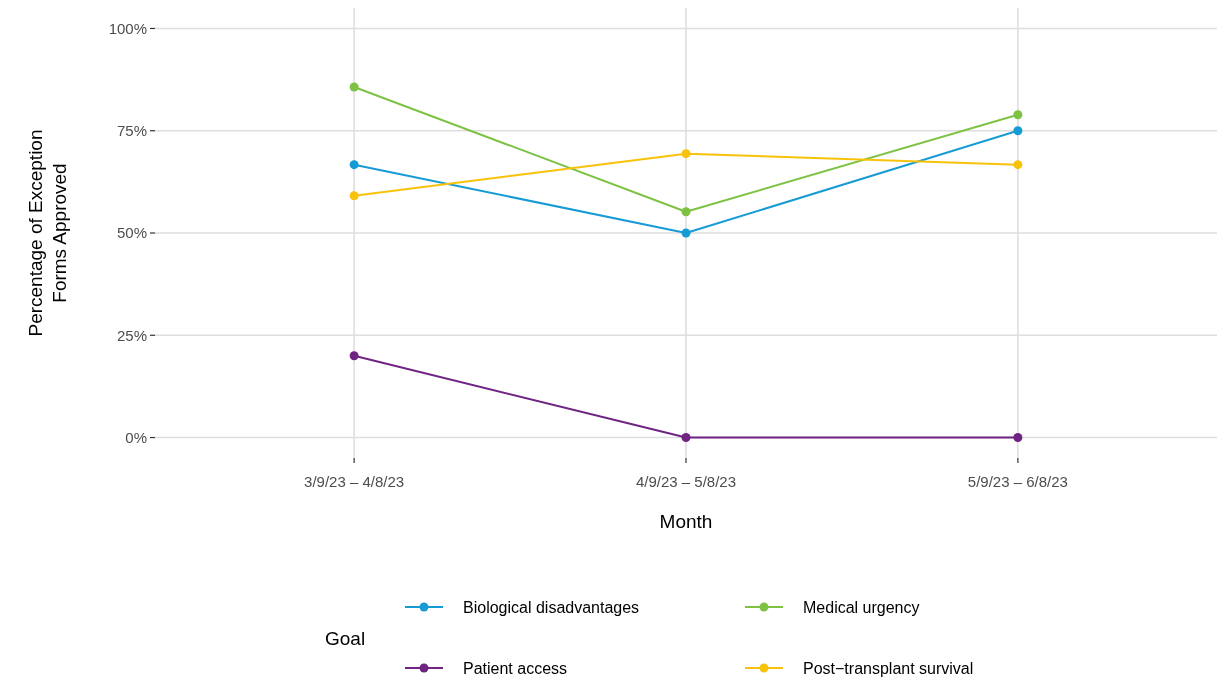 This screenshot has height=681, width=1217. I want to click on x-tick-label: 4/9/23 – 5/8/23, so click(686, 481).